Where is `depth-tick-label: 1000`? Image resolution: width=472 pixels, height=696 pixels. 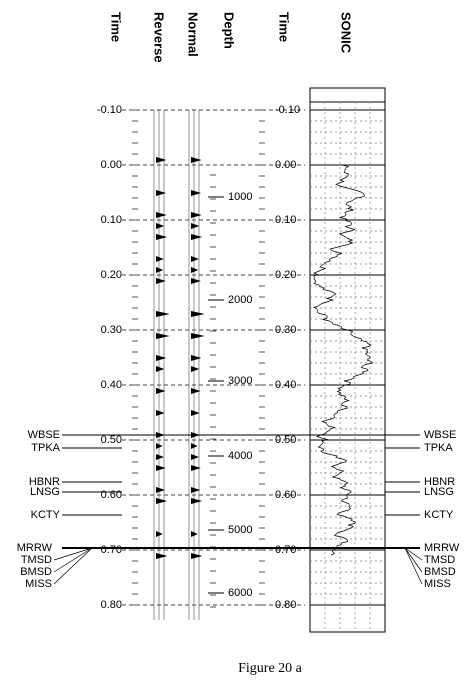
depth-tick-label: 1000 is located at coordinates (240, 197).